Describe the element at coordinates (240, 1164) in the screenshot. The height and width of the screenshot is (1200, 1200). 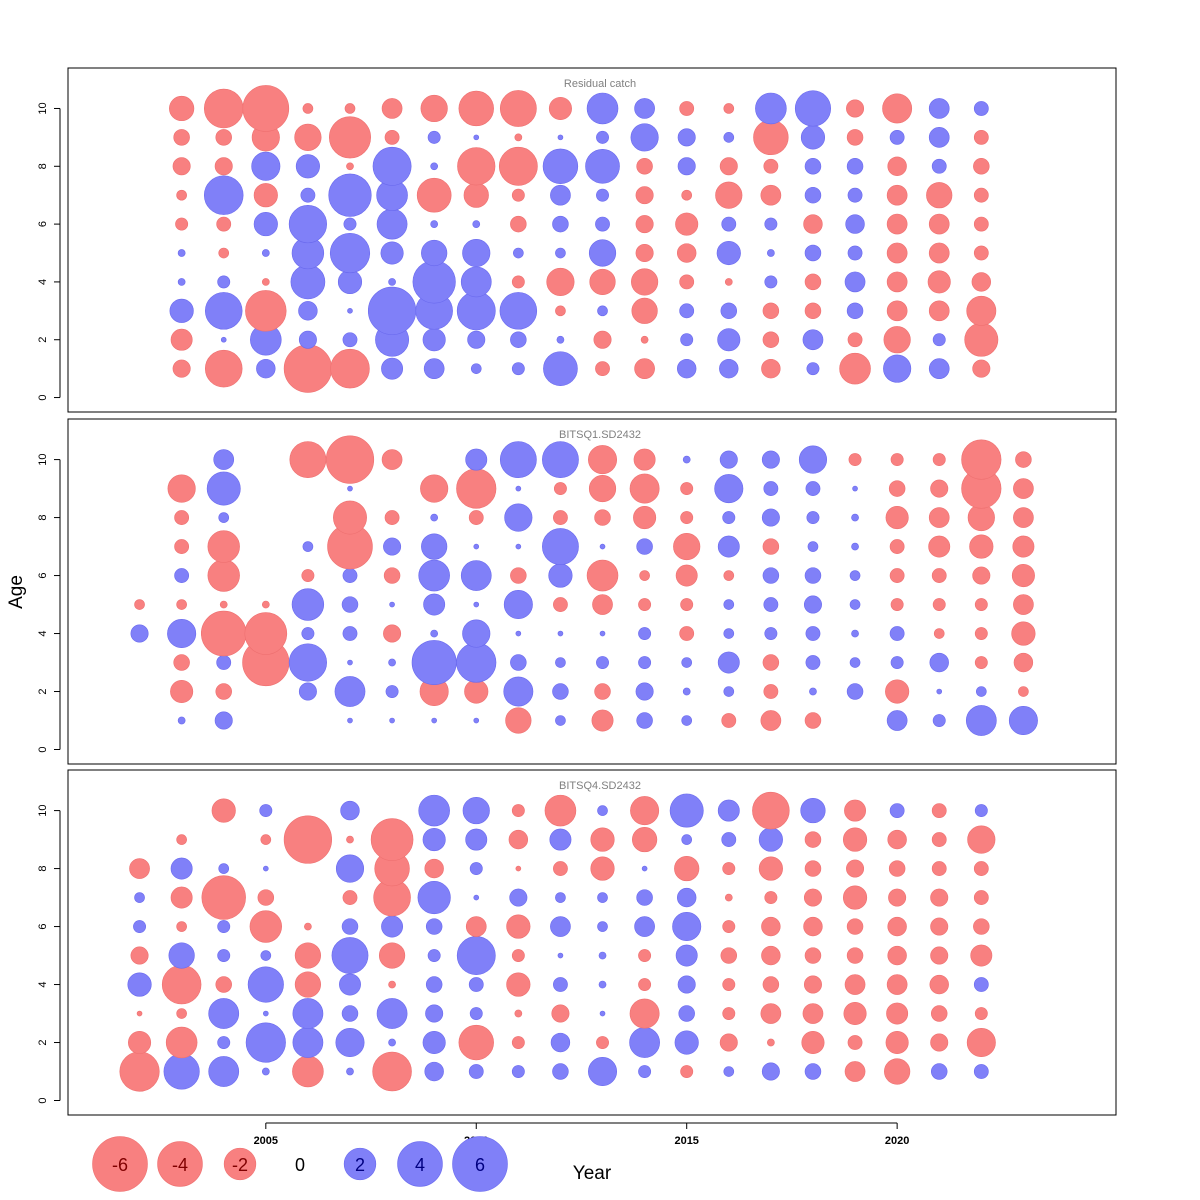
I see `legend-bubble` at that location.